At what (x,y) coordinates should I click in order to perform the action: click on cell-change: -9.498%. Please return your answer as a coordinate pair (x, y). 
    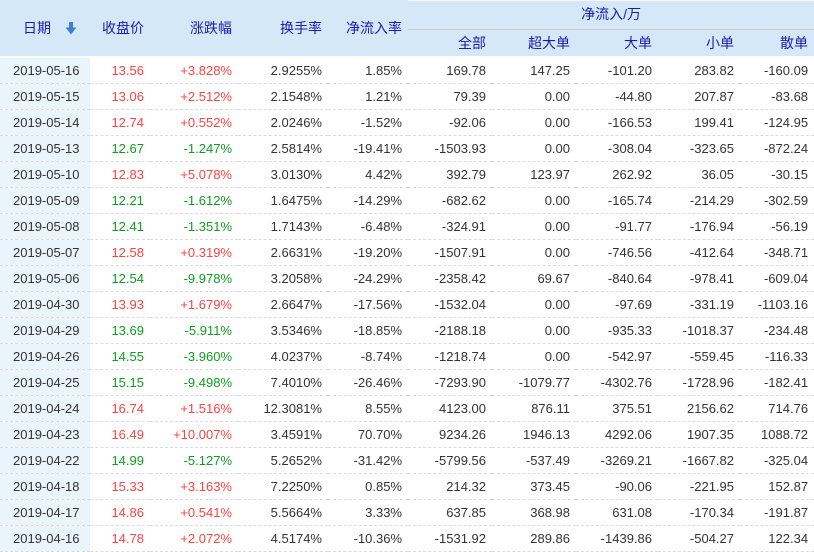
    Looking at the image, I should click on (194, 382).